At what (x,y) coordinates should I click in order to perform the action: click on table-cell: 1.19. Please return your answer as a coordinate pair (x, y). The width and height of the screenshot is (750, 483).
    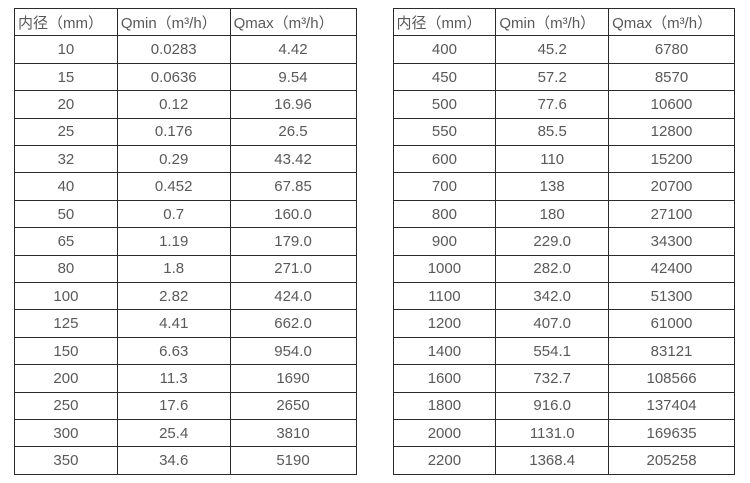
    Looking at the image, I should click on (173, 241).